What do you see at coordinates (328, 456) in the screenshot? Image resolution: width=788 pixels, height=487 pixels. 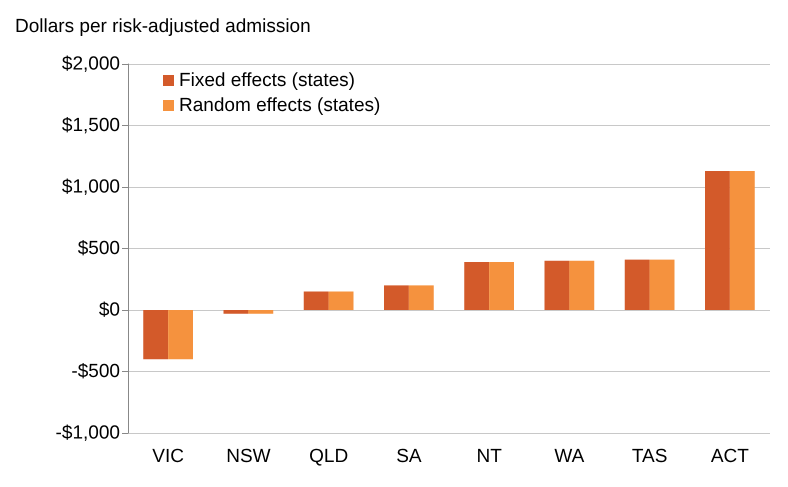 I see `x-tick-label: QLD` at bounding box center [328, 456].